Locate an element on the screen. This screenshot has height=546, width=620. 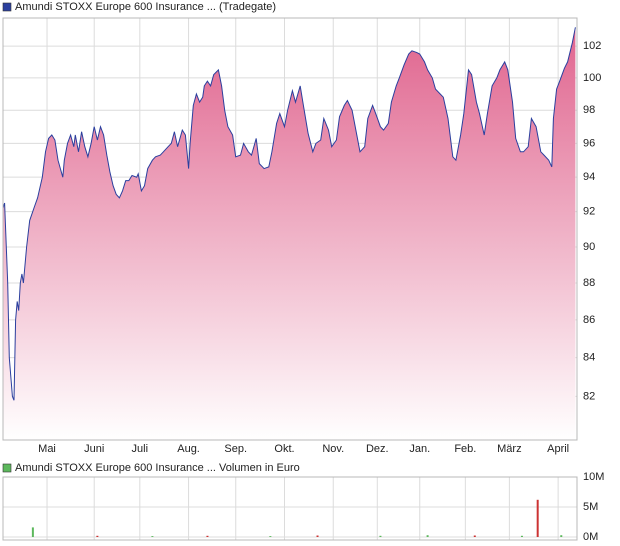
x-tick-label: Feb. is located at coordinates (465, 449).